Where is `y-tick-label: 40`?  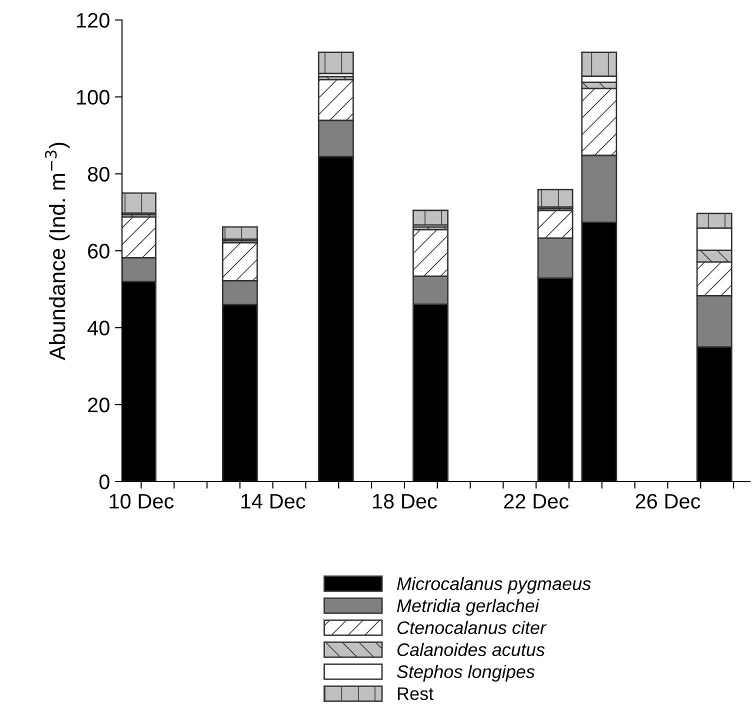
y-tick-label: 40 is located at coordinates (99, 328).